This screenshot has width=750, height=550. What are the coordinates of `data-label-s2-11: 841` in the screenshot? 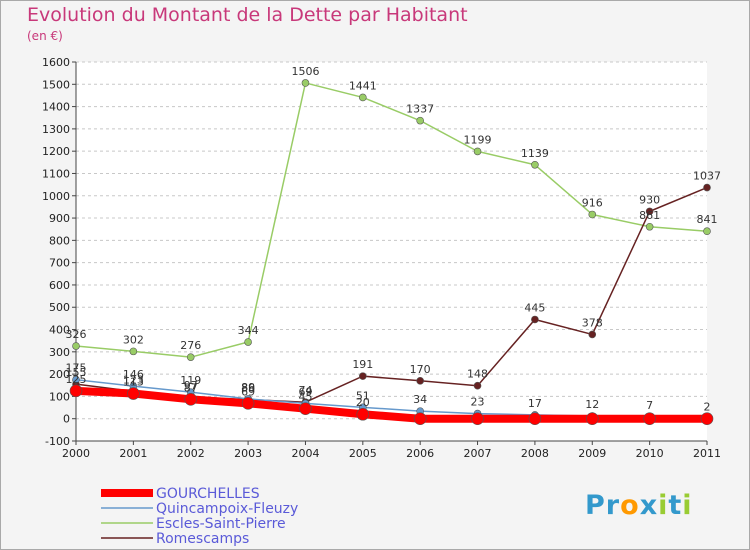 It's located at (707, 219).